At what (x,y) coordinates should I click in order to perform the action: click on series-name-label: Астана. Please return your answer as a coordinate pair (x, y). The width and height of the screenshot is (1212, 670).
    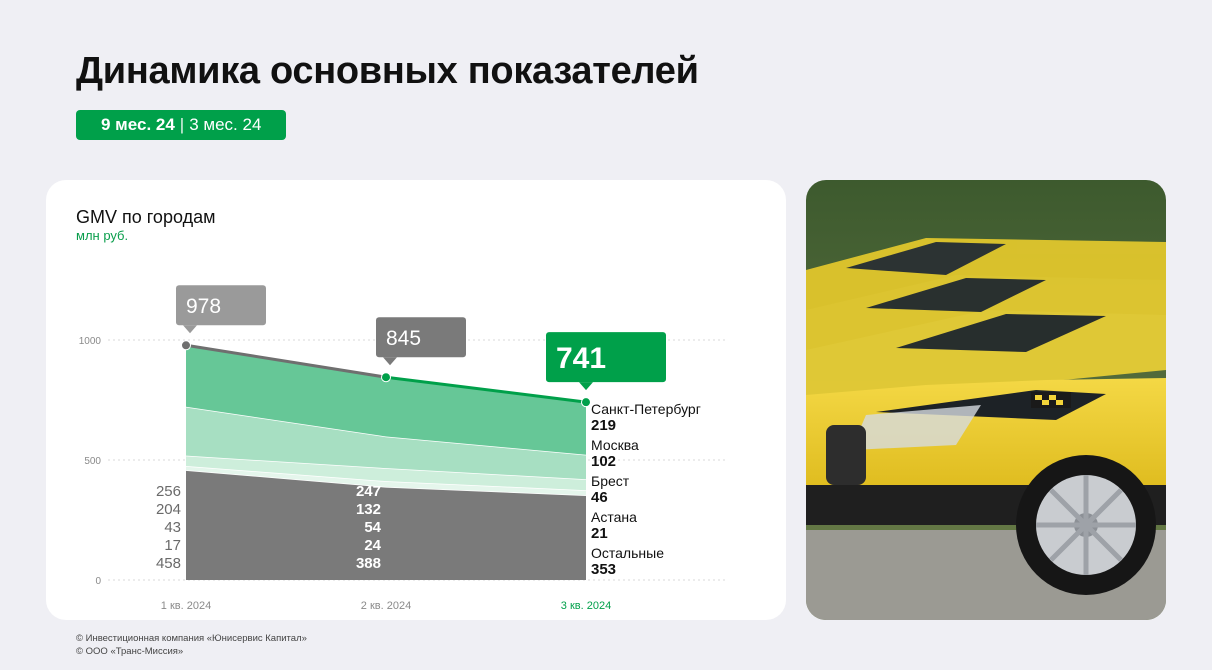
    Looking at the image, I should click on (614, 517).